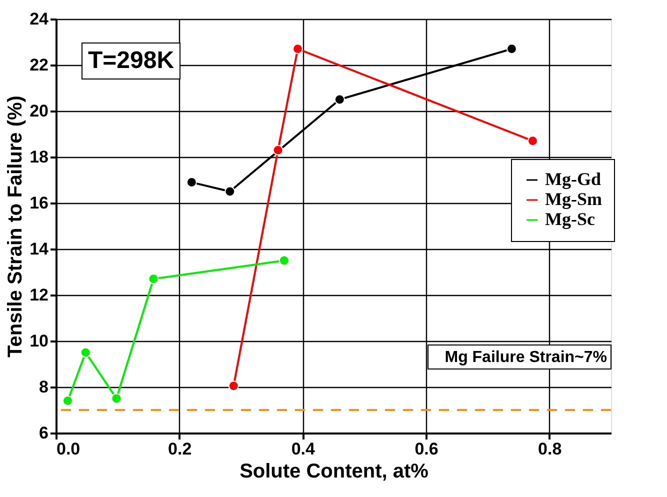 The height and width of the screenshot is (497, 667). What do you see at coordinates (43, 433) in the screenshot?
I see `y-tick-label: 6` at bounding box center [43, 433].